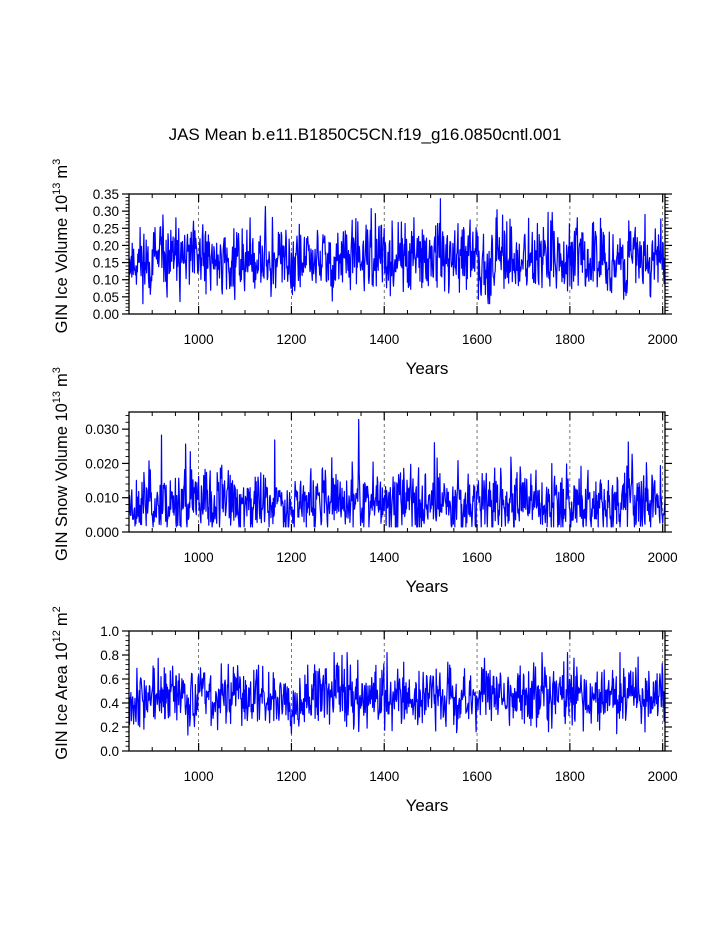 This screenshot has width=723, height=935. I want to click on y-tick-label: 0.05, so click(106, 297).